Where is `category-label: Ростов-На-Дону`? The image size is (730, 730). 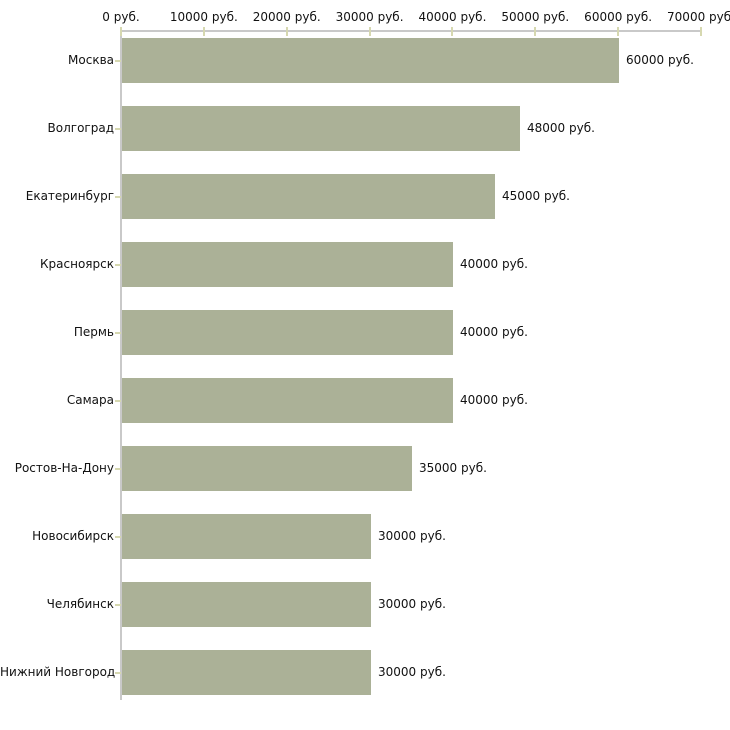
category-label: Ростов-На-Дону is located at coordinates (64, 467).